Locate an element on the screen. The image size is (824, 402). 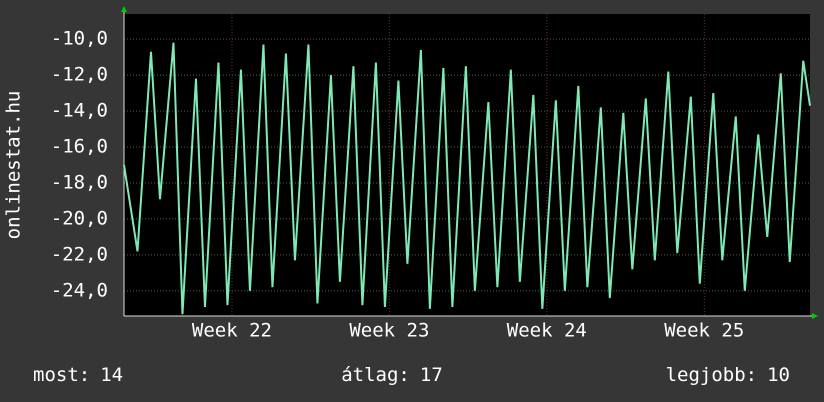
x-tick-label: Week 24 is located at coordinates (547, 331).